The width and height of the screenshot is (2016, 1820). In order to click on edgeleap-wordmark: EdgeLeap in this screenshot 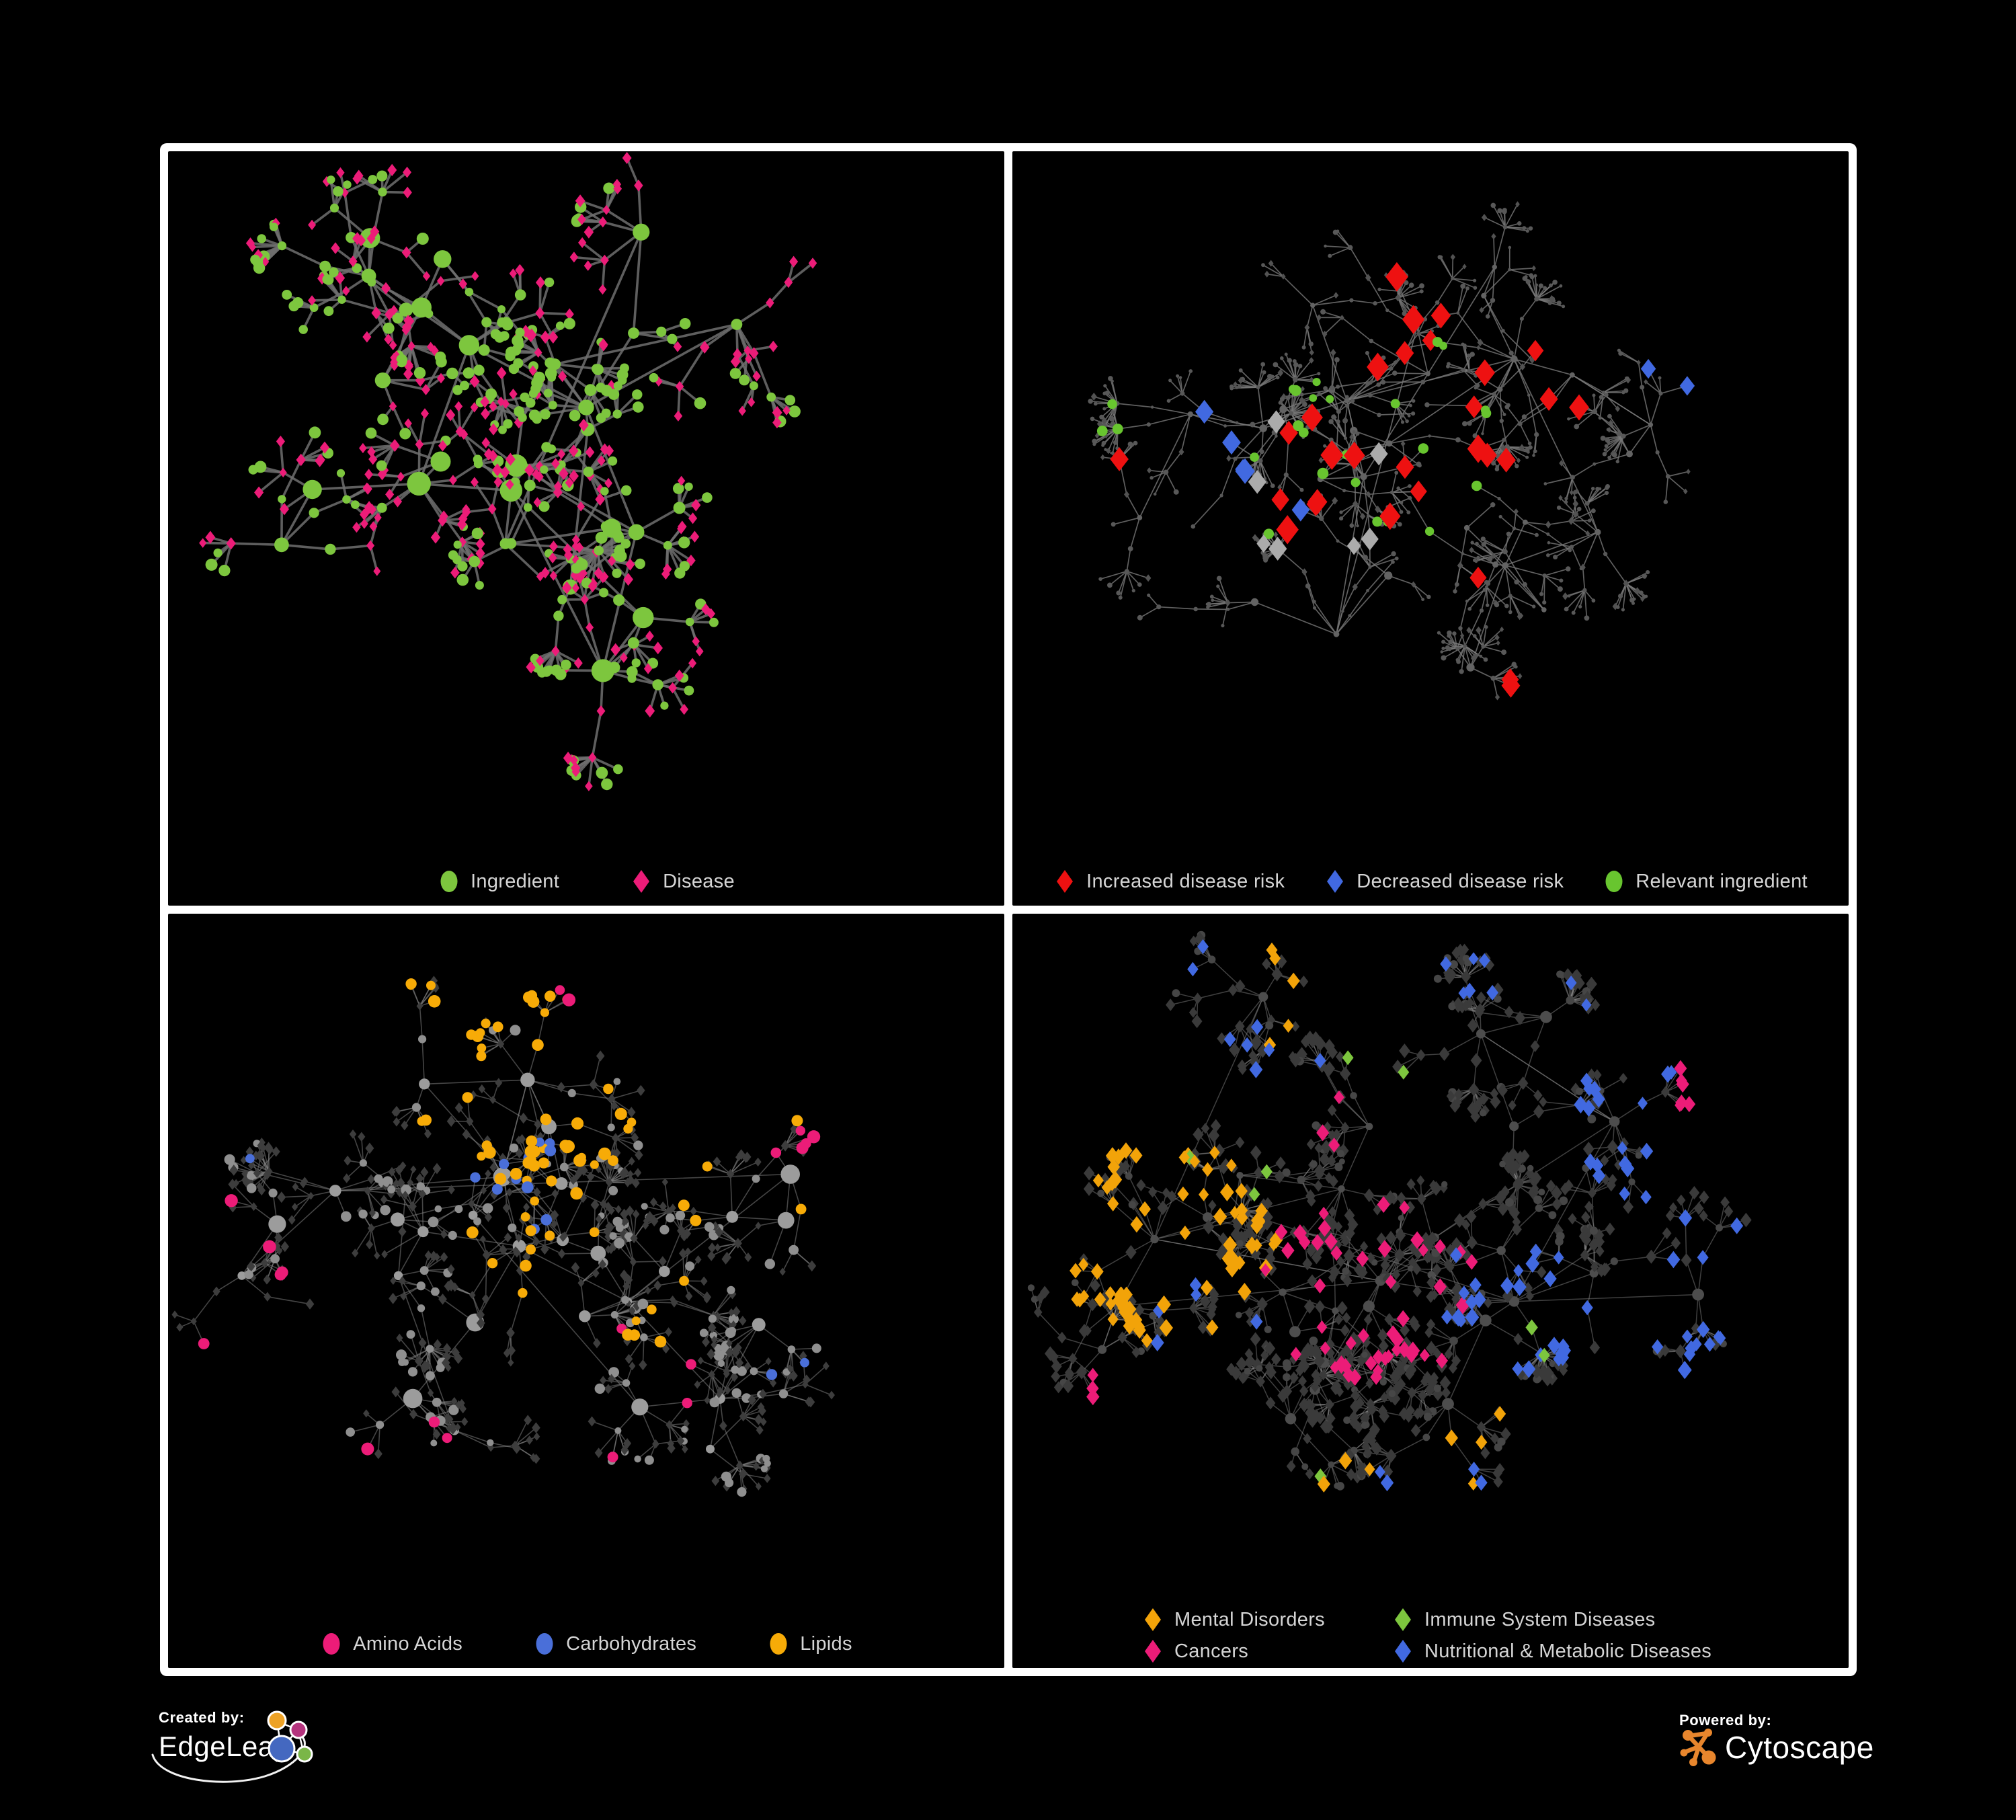, I will do `click(224, 1746)`.